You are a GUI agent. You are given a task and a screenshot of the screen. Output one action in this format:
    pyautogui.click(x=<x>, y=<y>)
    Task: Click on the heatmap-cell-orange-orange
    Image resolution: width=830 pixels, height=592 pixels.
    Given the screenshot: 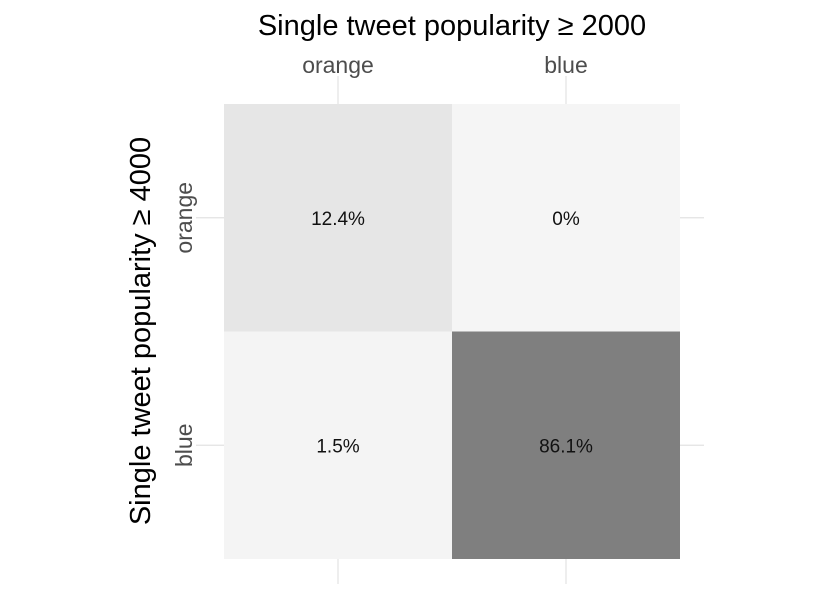 What is the action you would take?
    pyautogui.click(x=338, y=218)
    